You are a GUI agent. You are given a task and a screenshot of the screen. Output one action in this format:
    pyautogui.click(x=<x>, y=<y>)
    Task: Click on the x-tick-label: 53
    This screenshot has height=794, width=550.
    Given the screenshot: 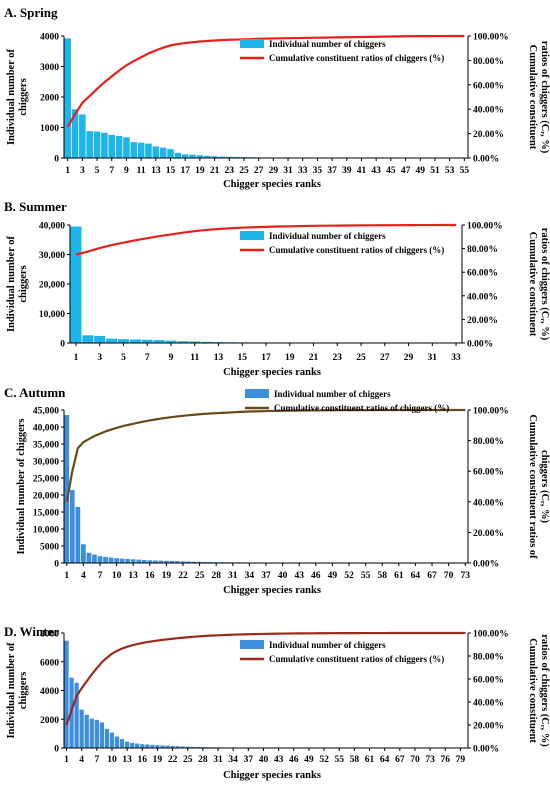 What is the action you would take?
    pyautogui.click(x=450, y=171)
    